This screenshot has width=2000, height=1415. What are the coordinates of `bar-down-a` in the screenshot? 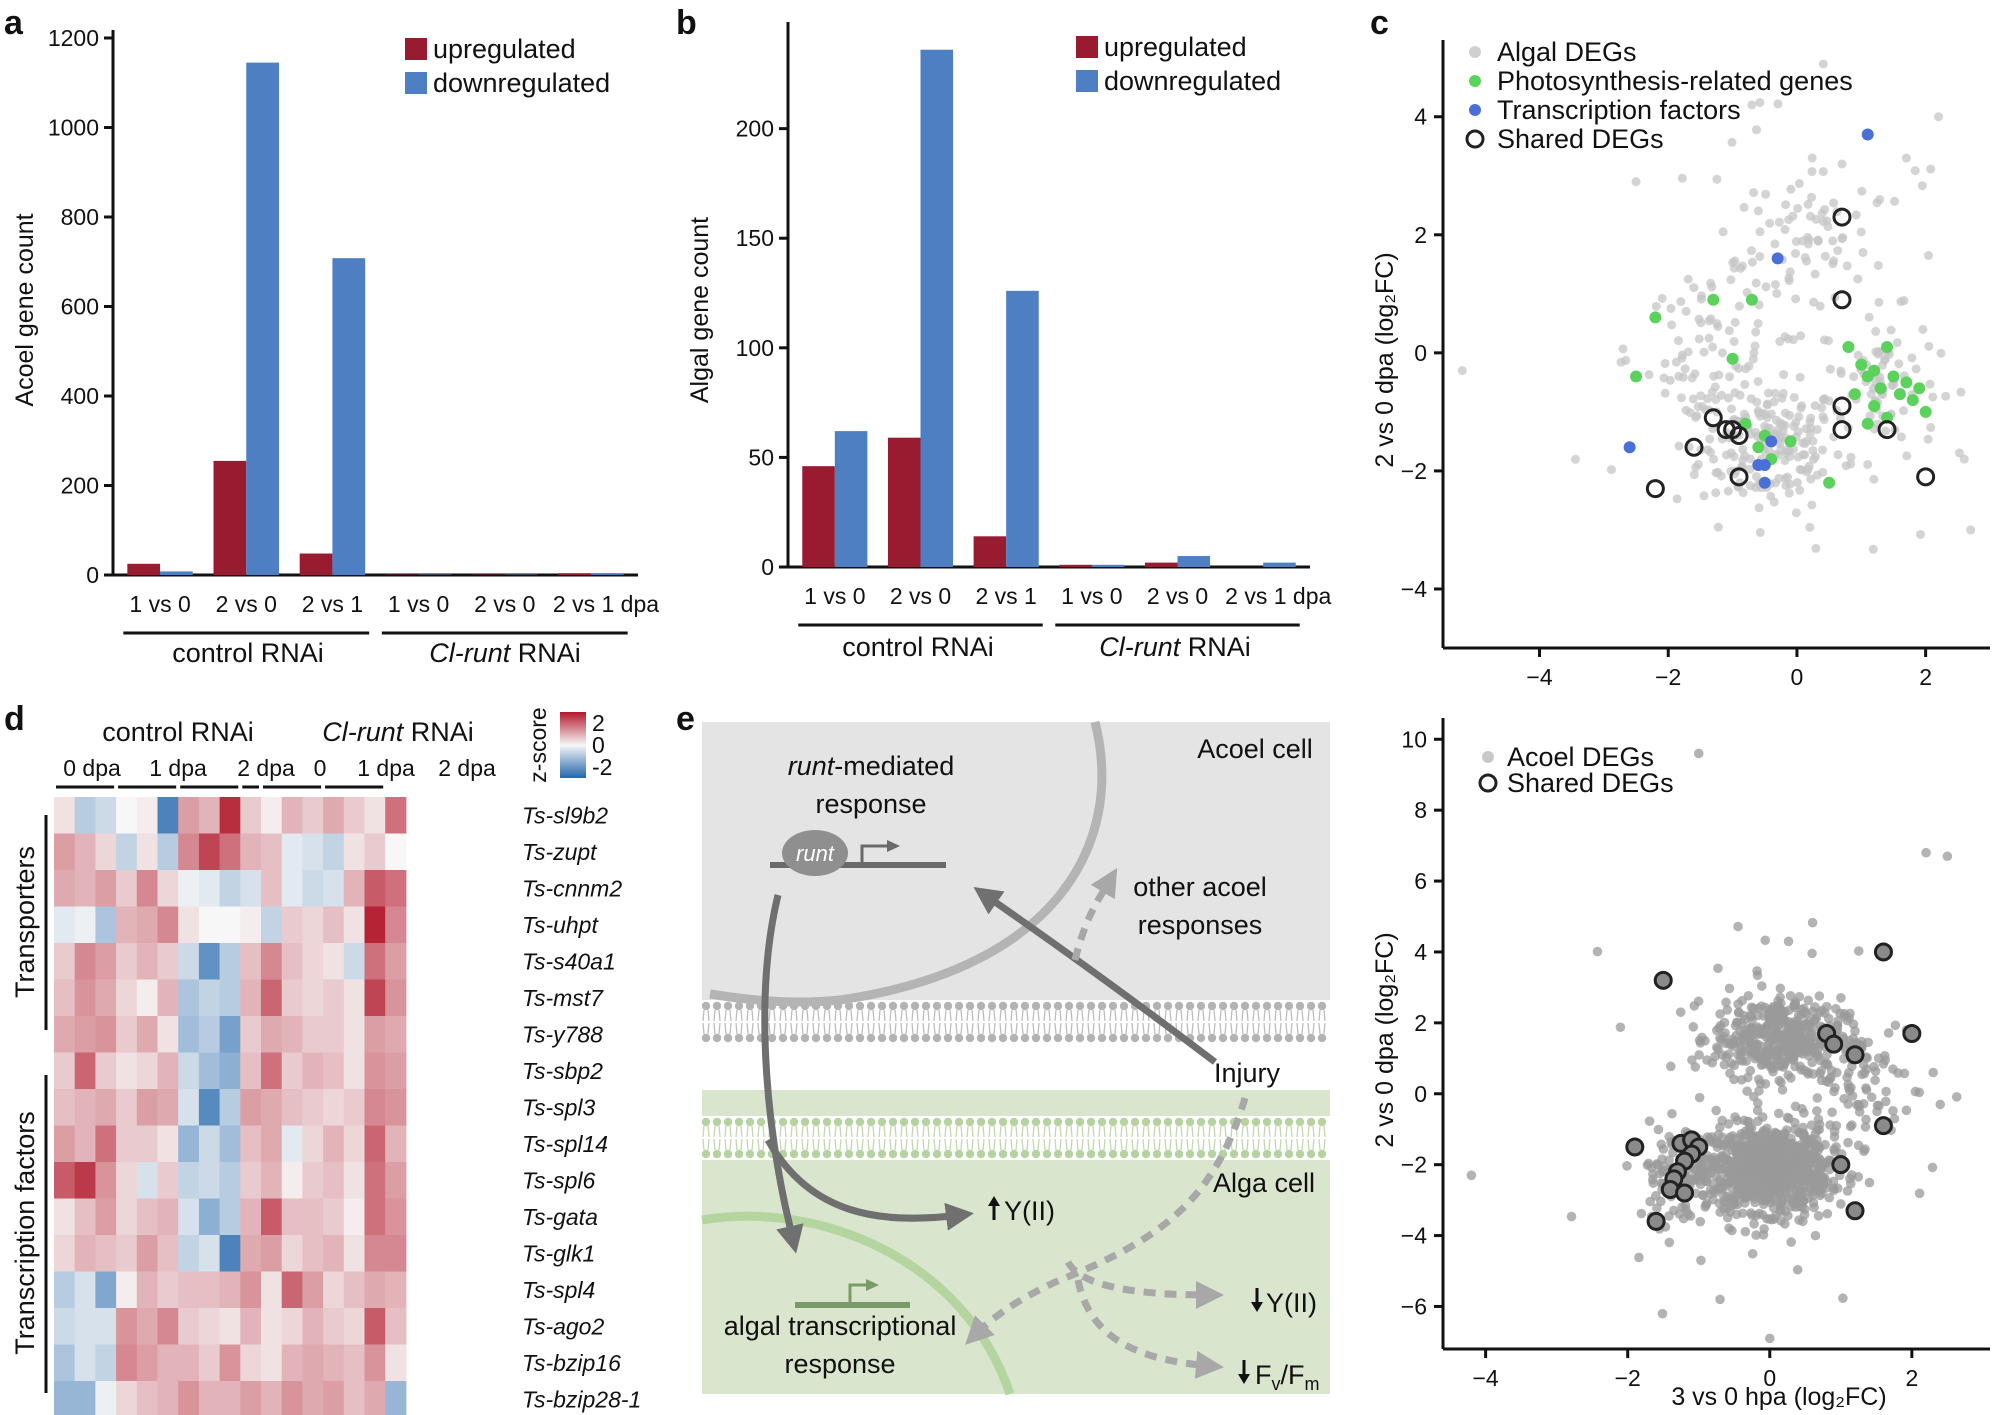 It's located at (262, 319).